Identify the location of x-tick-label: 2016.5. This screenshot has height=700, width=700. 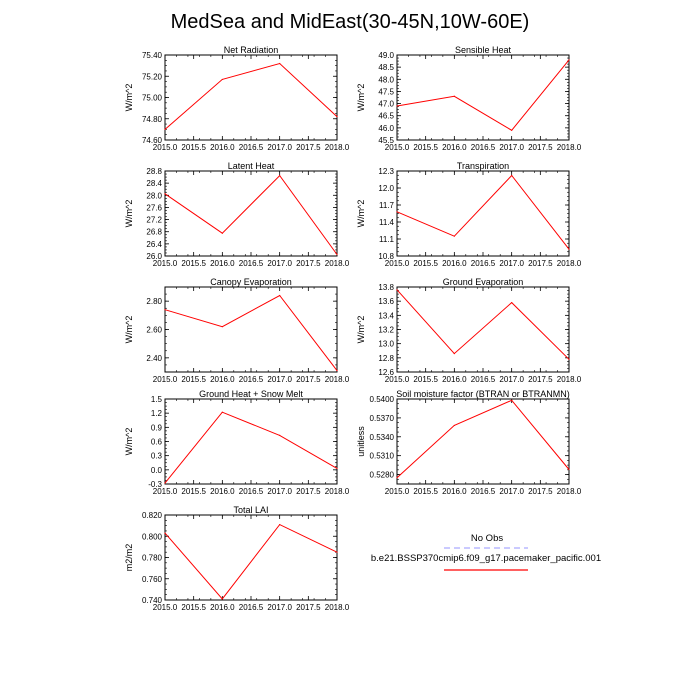
(483, 379).